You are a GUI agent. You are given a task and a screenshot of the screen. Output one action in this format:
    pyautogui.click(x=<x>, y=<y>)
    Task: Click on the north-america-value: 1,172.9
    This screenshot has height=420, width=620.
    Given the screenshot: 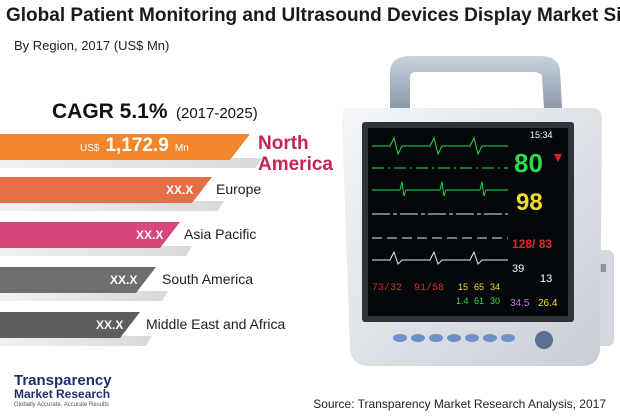 What is the action you would take?
    pyautogui.click(x=137, y=145)
    